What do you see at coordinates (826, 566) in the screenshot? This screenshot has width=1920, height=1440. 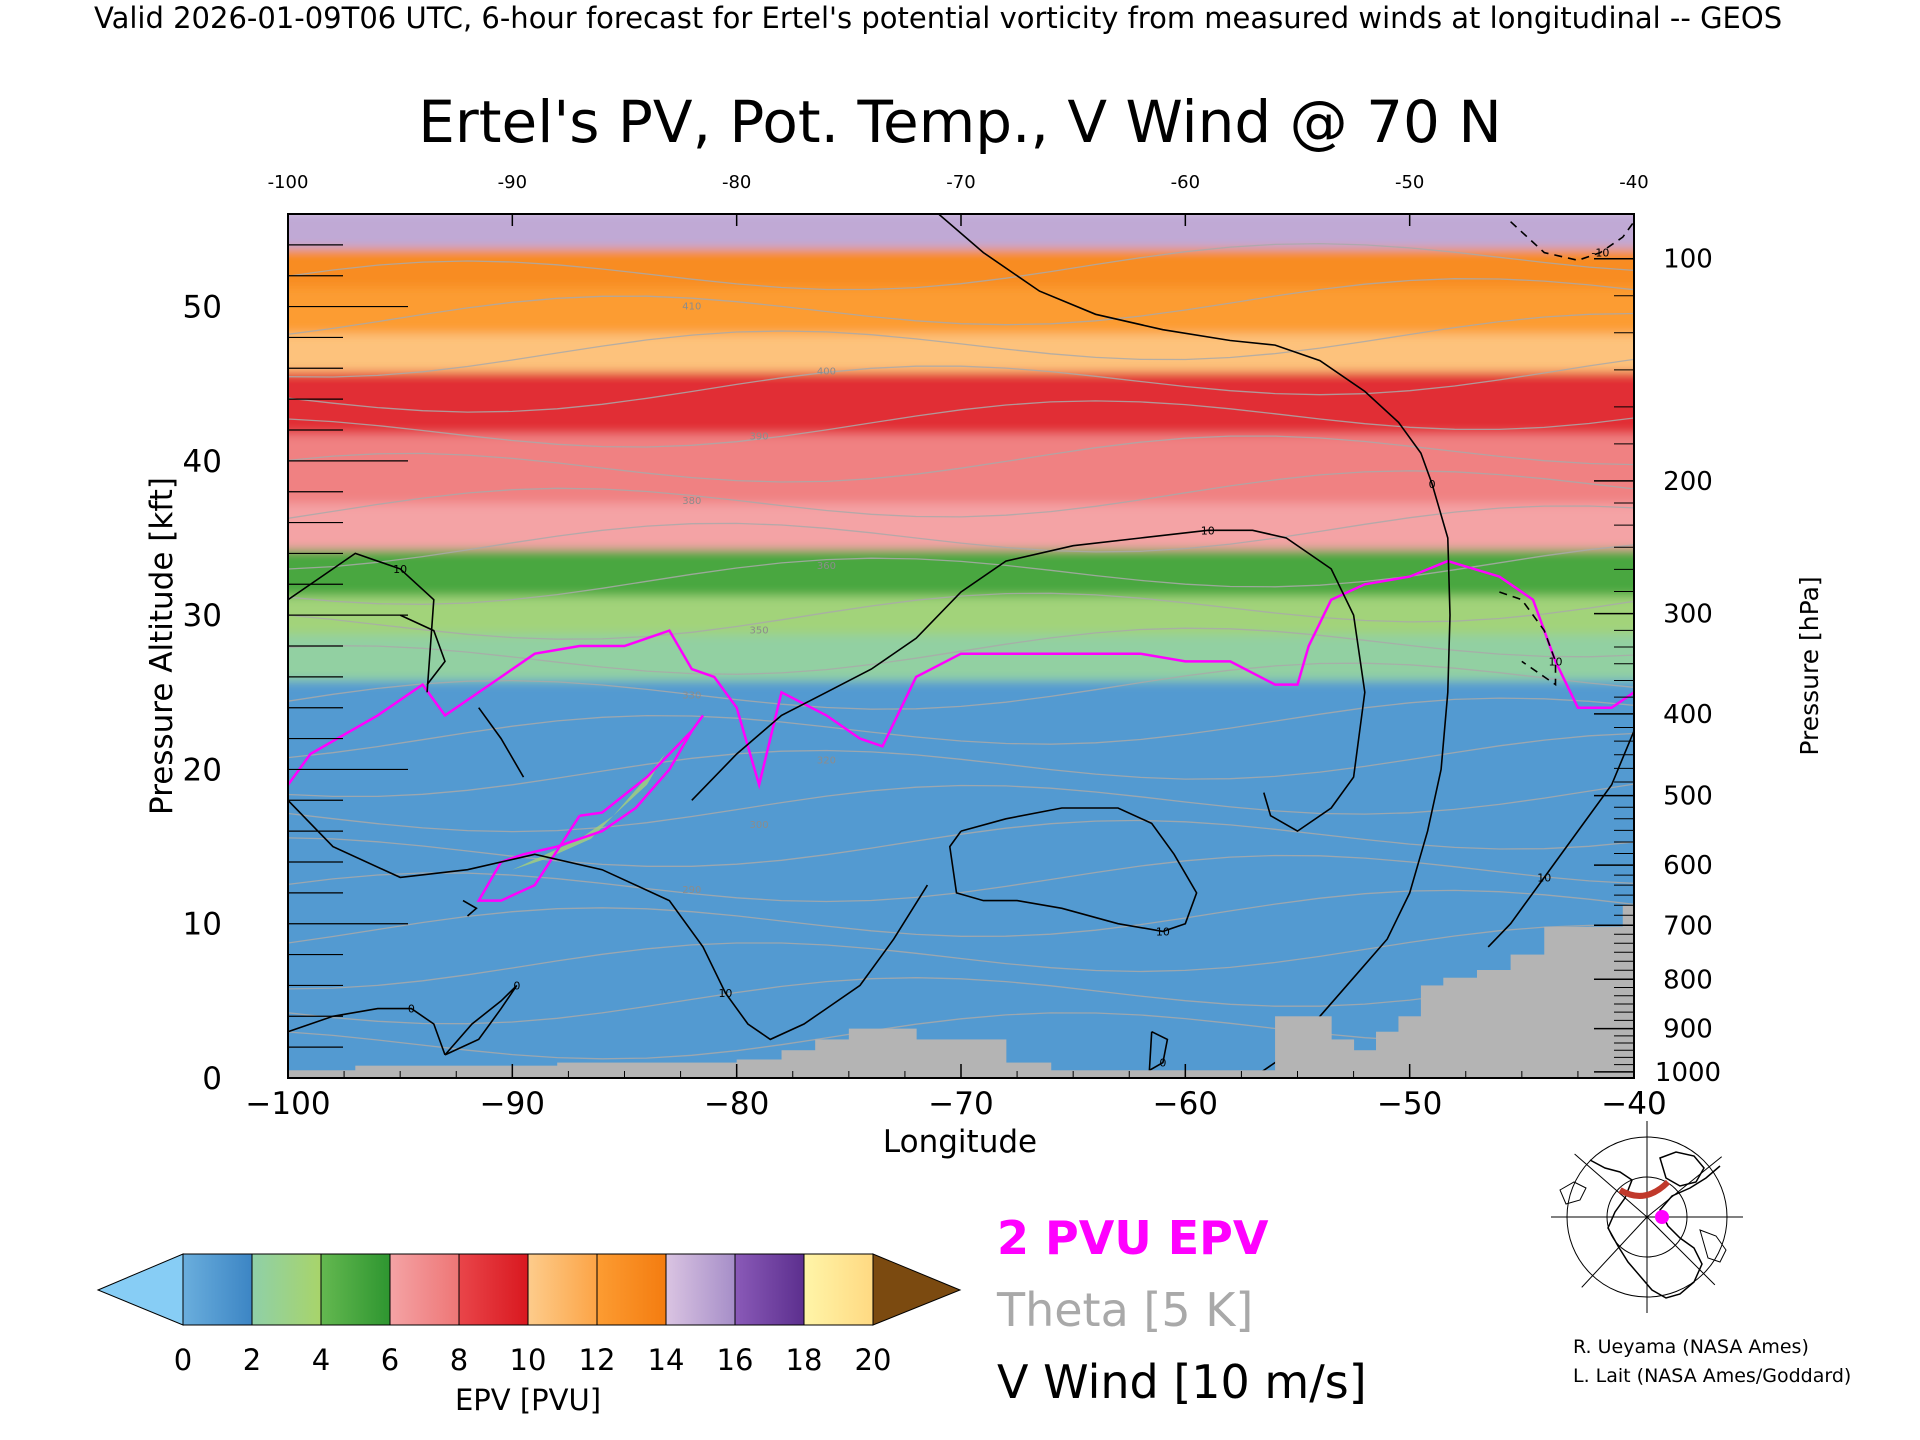 I see `theta-label: 360` at bounding box center [826, 566].